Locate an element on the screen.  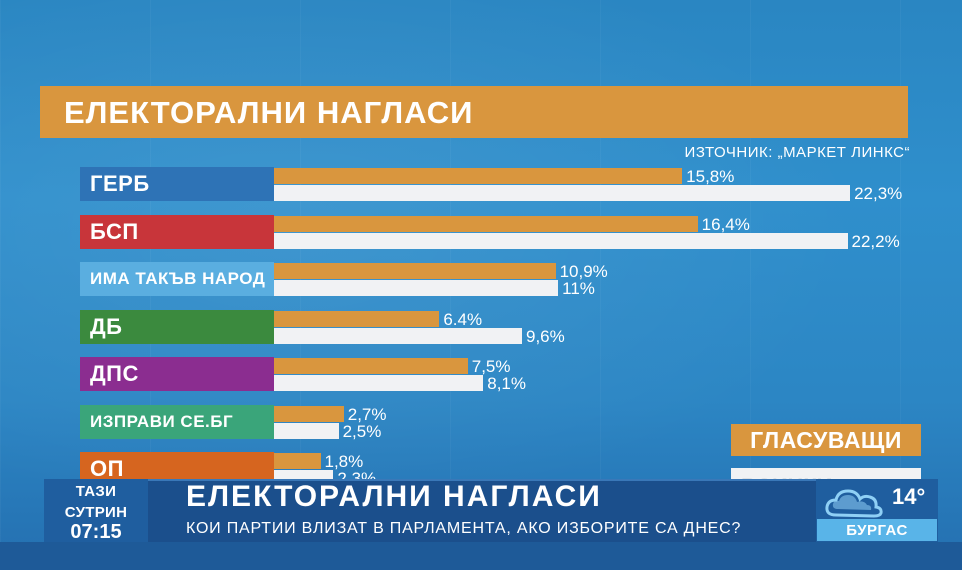
data-label: 6.4% is located at coordinates (463, 319).